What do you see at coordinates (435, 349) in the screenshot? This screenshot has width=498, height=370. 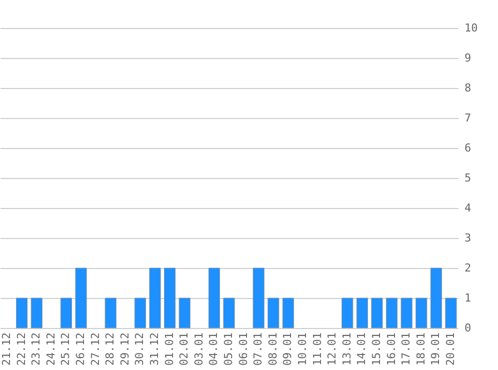 I see `x-tick-label: 19.01` at bounding box center [435, 349].